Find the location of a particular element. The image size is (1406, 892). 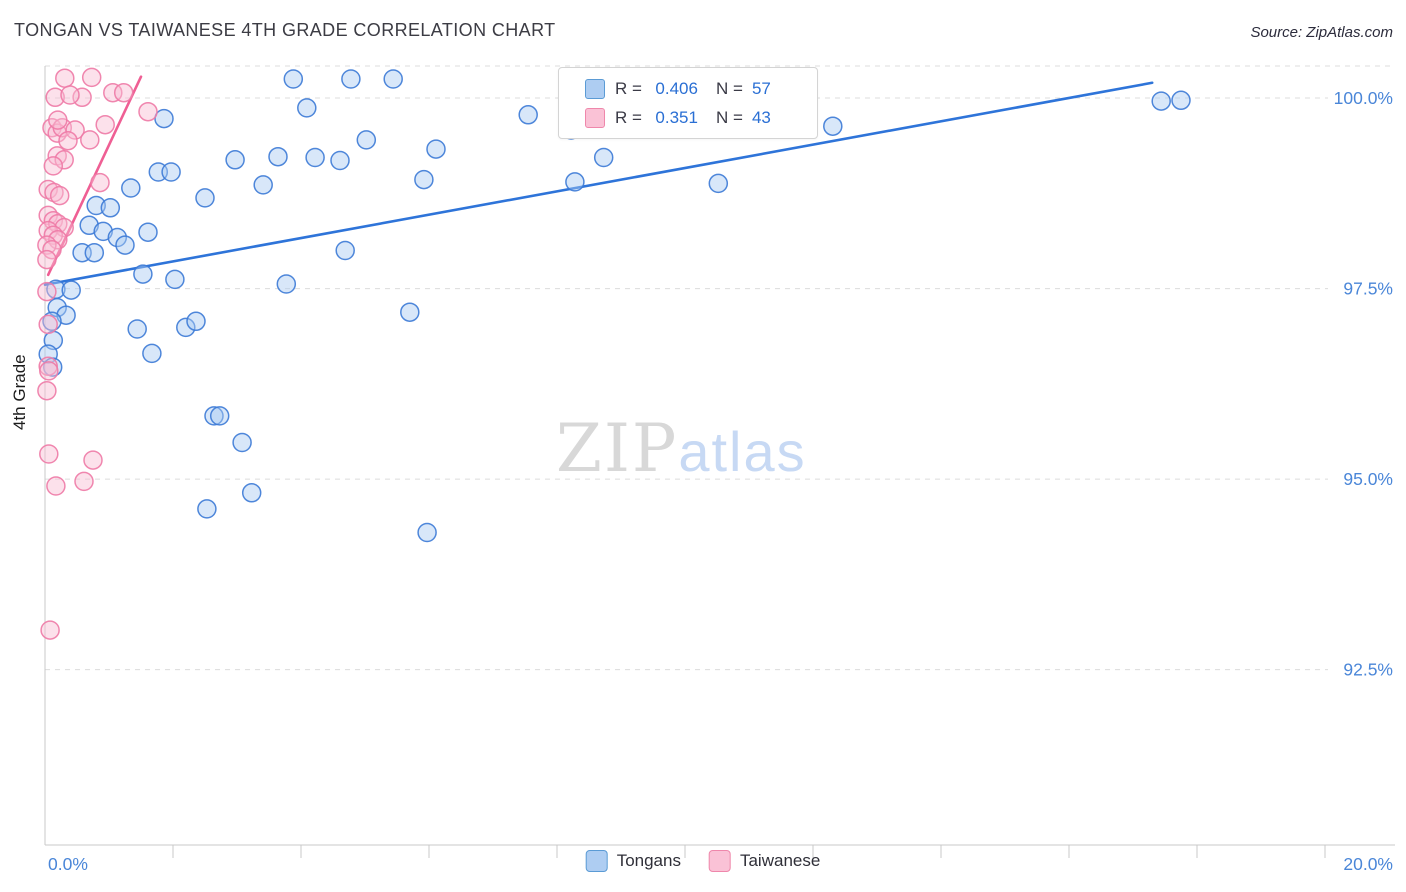

series-legend: Tongans Taiwanese is located at coordinates (703, 861).